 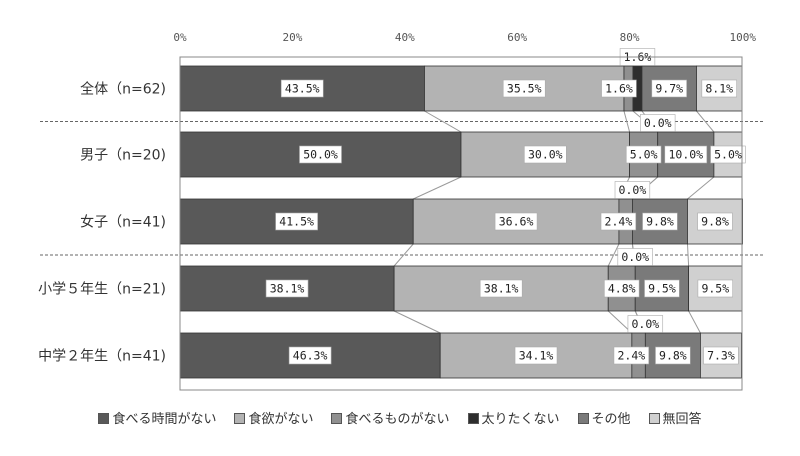 I want to click on legend: 食べる時間がない 食欲がない 食べるものがない 太りたくない その他 無回答, so click(x=400, y=417).